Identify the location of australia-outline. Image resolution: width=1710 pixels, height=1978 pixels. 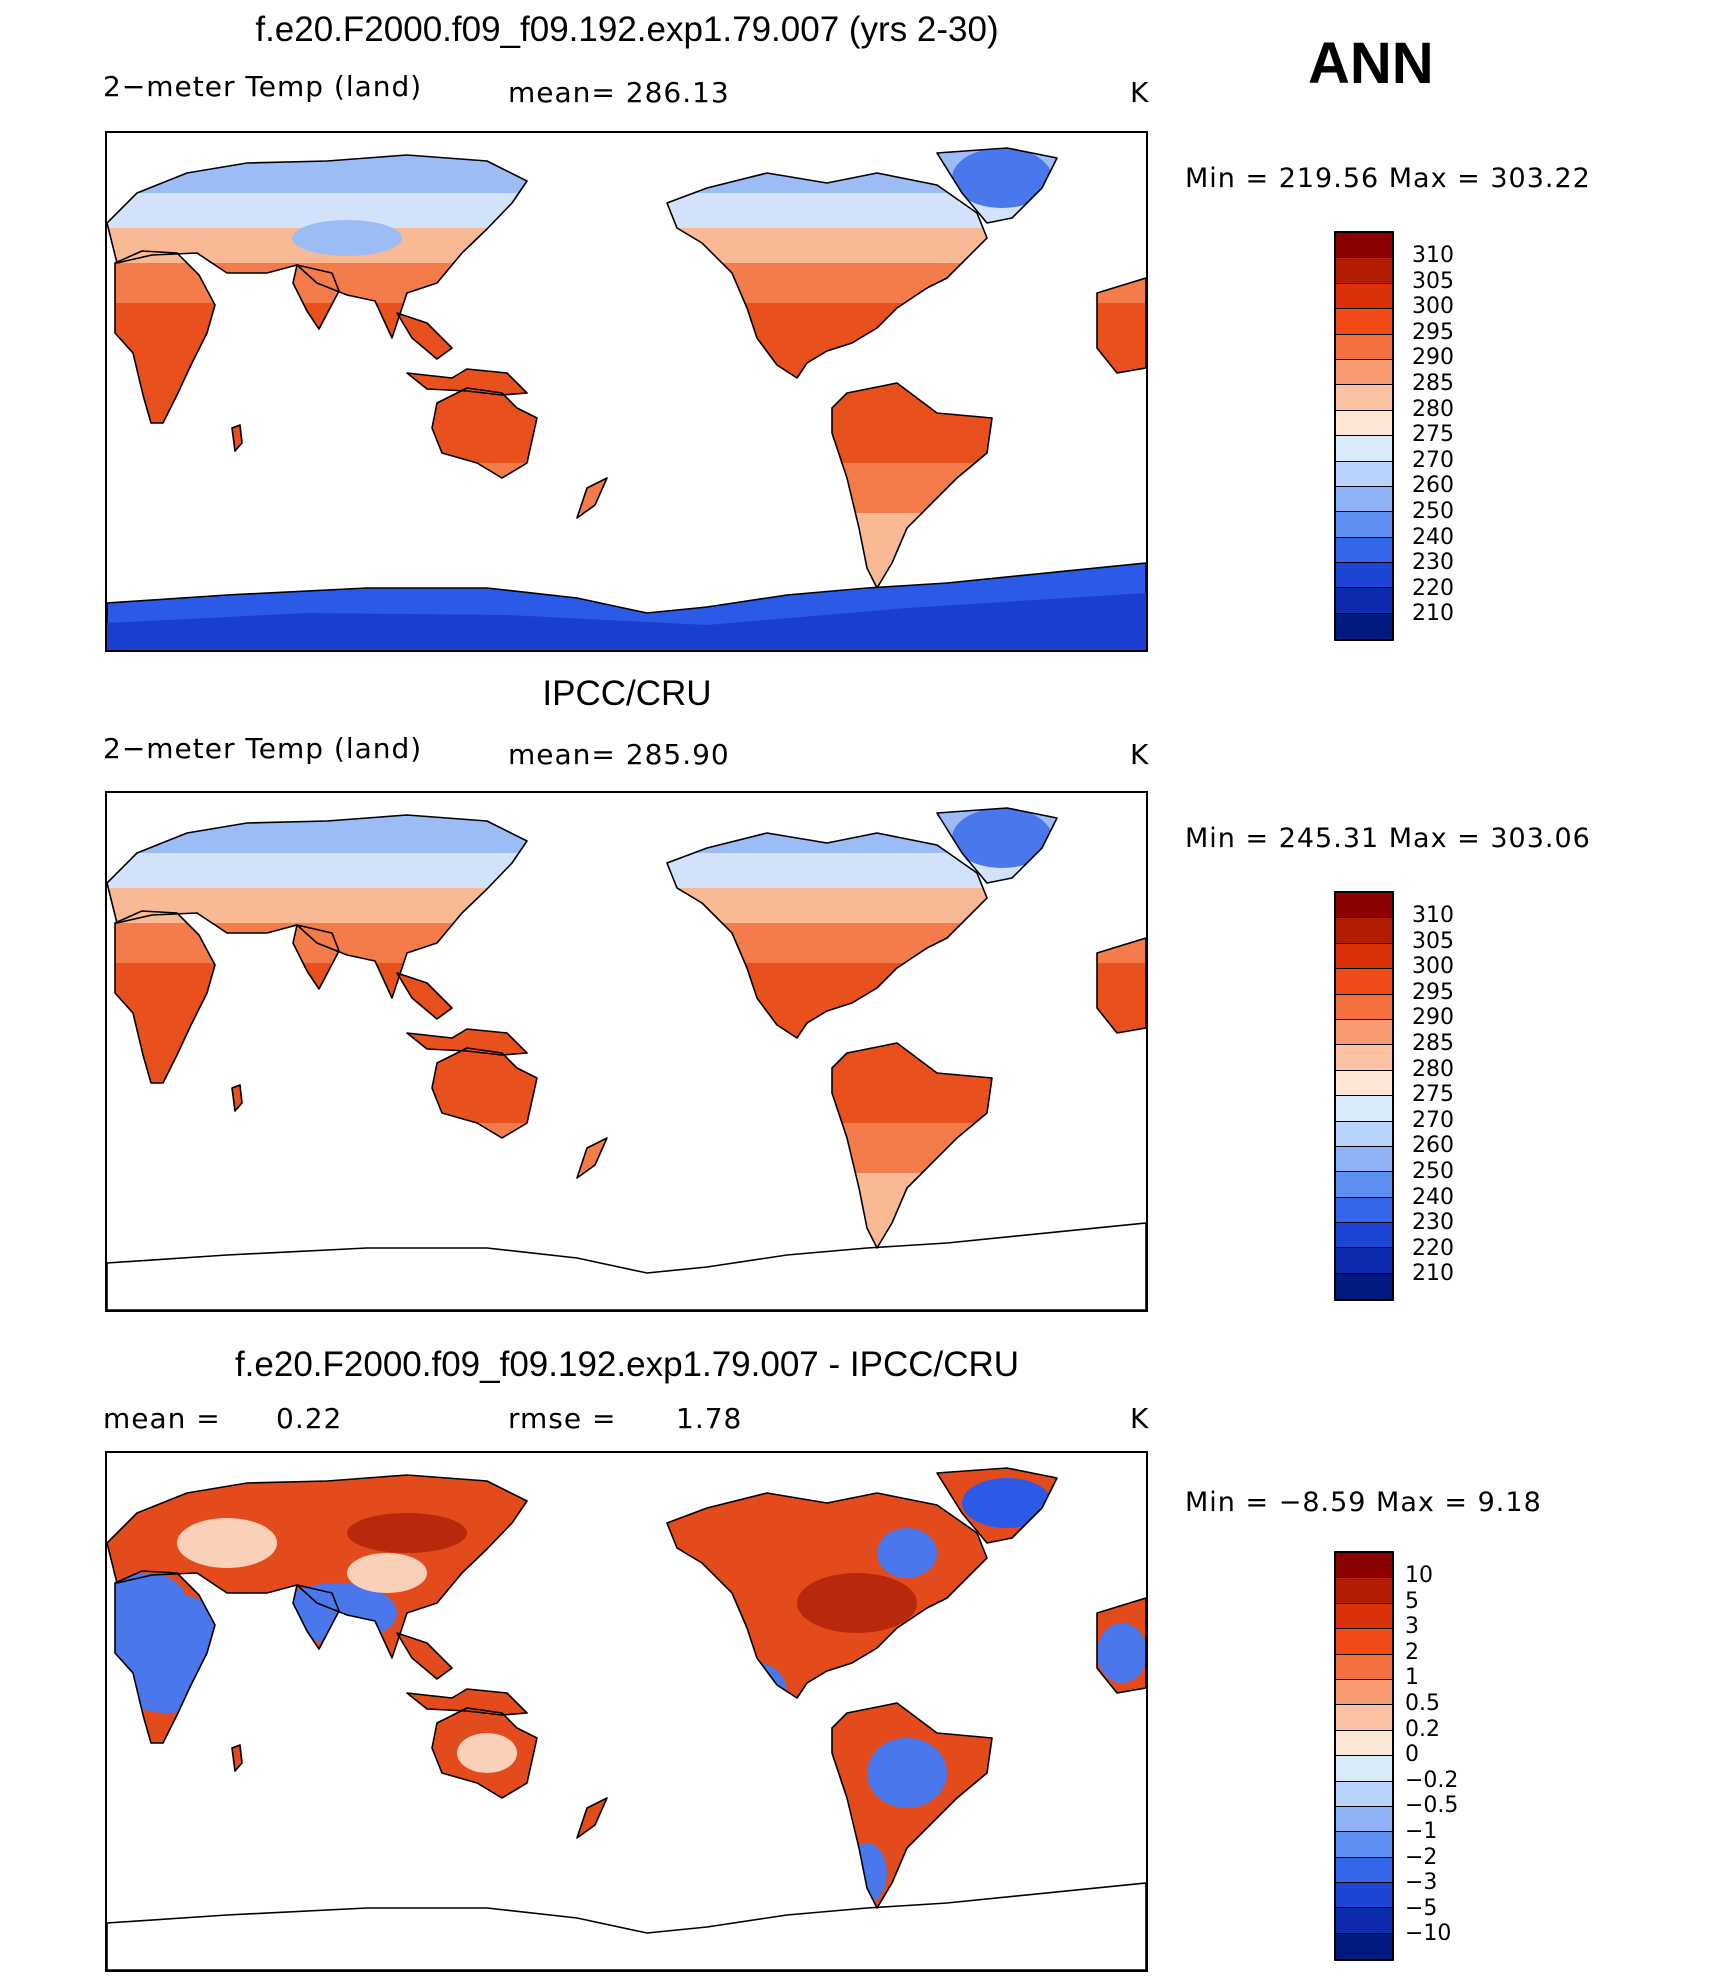
(484, 1753).